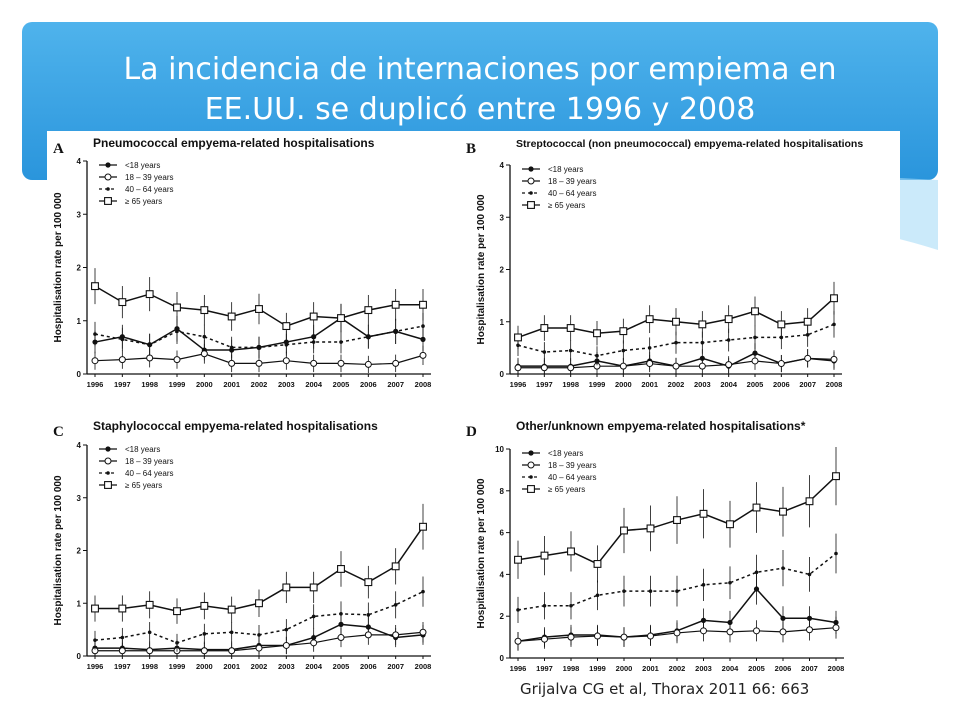  What do you see at coordinates (58, 432) in the screenshot?
I see `panel-letter: C` at bounding box center [58, 432].